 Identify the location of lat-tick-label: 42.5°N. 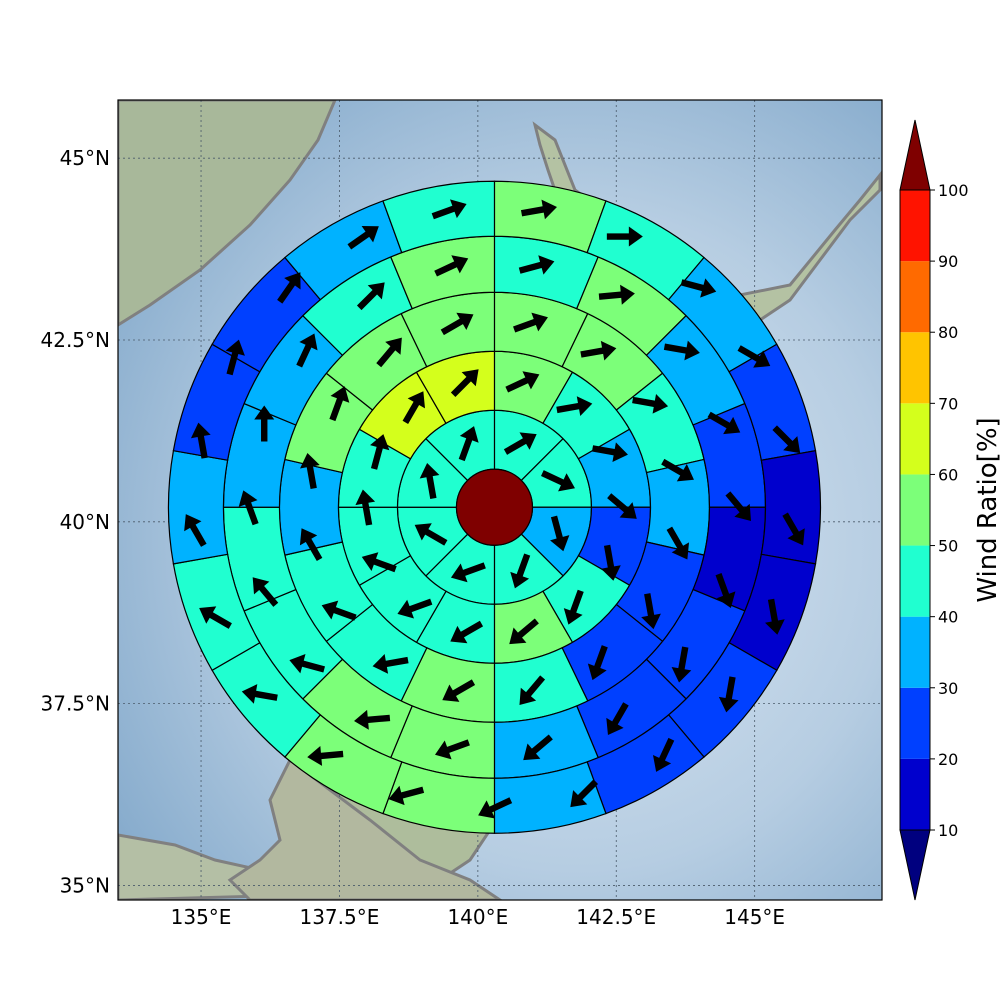
(76, 340).